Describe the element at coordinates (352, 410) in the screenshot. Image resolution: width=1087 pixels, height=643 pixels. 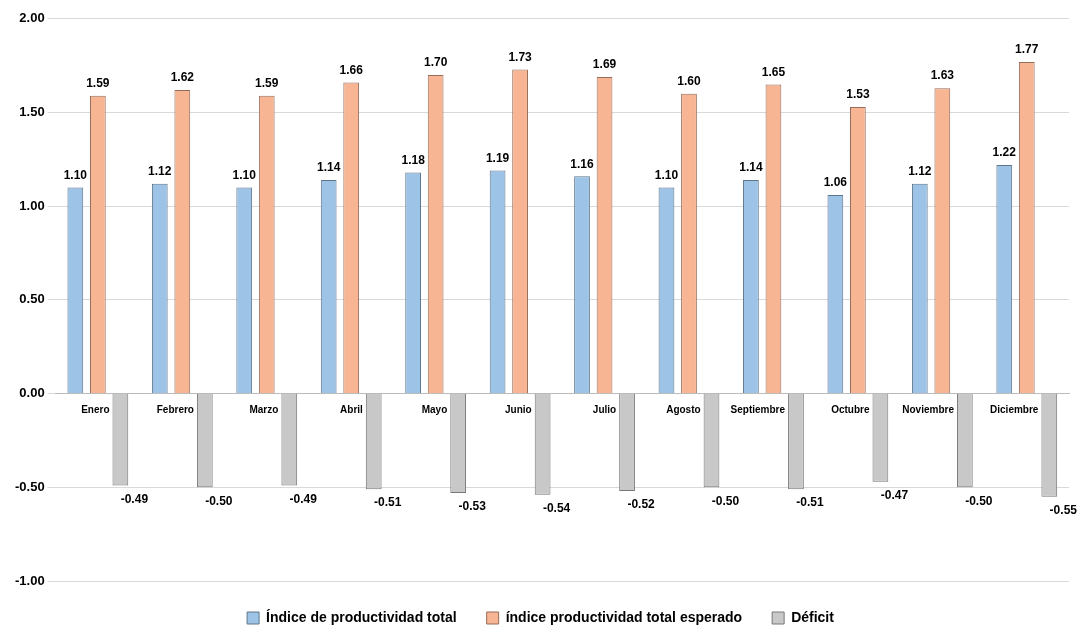
I see `x-tick-label: Abril` at that location.